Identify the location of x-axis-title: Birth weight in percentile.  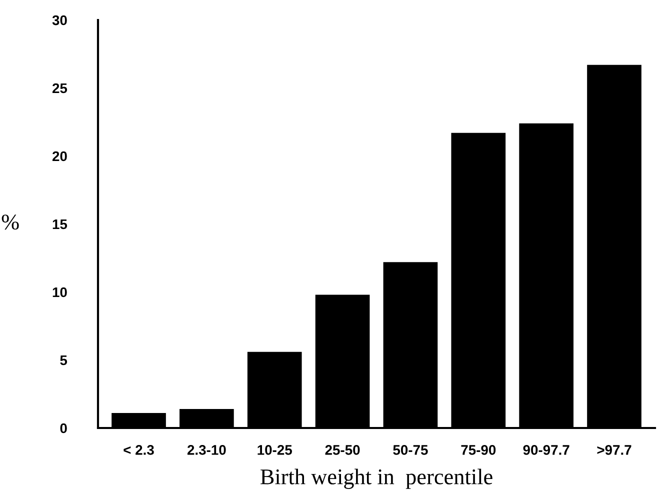
(376, 478).